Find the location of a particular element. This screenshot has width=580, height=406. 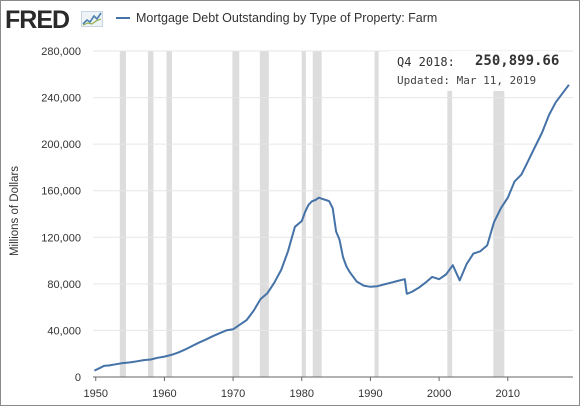

x-tick-label: 2010 is located at coordinates (508, 394).